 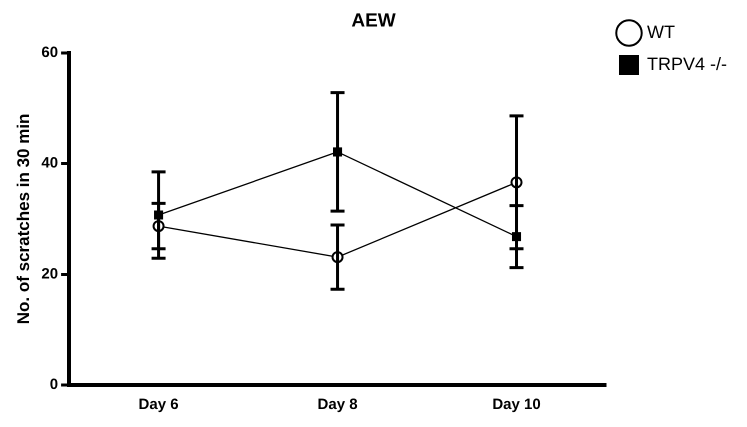 I want to click on y-tick-label: 20, so click(x=49, y=273).